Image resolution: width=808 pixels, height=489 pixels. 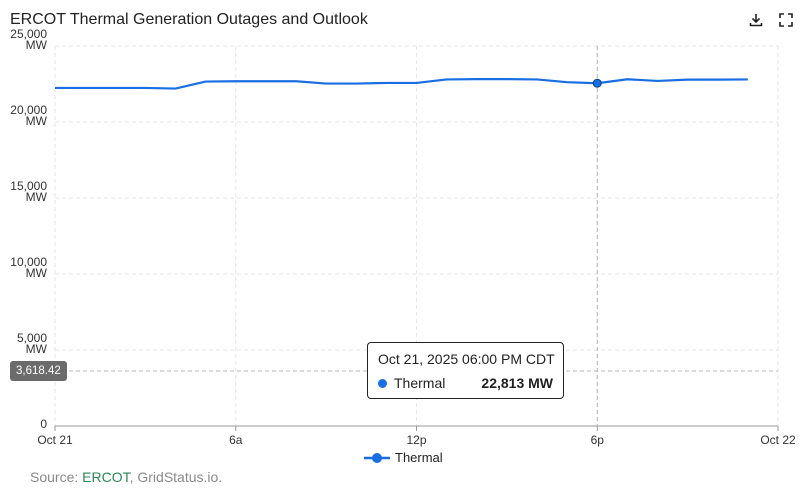 What do you see at coordinates (382, 383) in the screenshot?
I see `series-color-dot` at bounding box center [382, 383].